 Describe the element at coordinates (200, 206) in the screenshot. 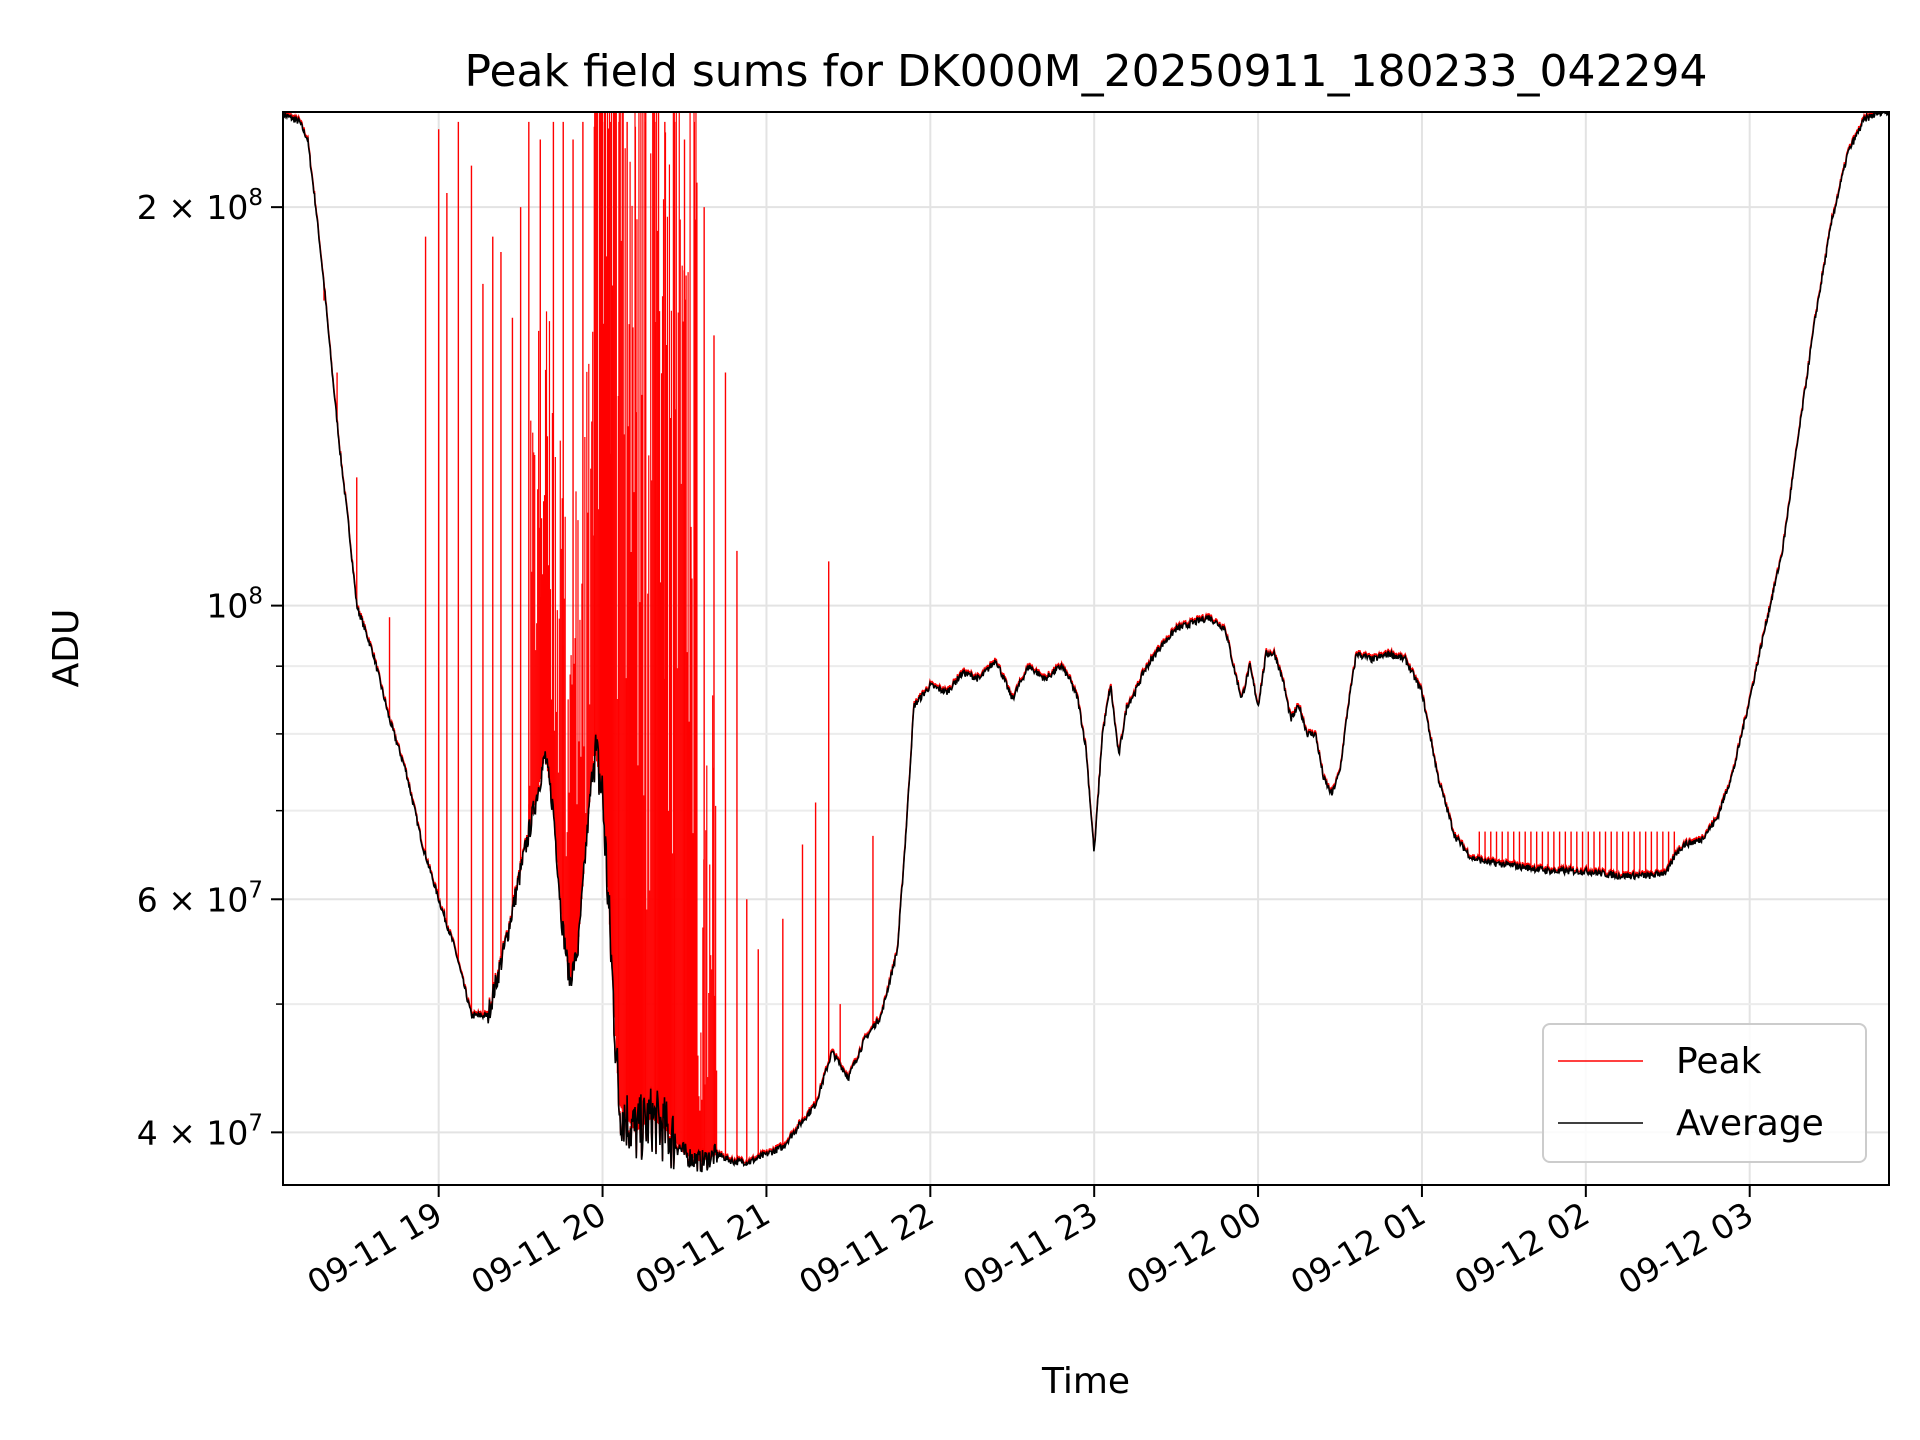

I see `y-tick-label: 2 × 108` at that location.